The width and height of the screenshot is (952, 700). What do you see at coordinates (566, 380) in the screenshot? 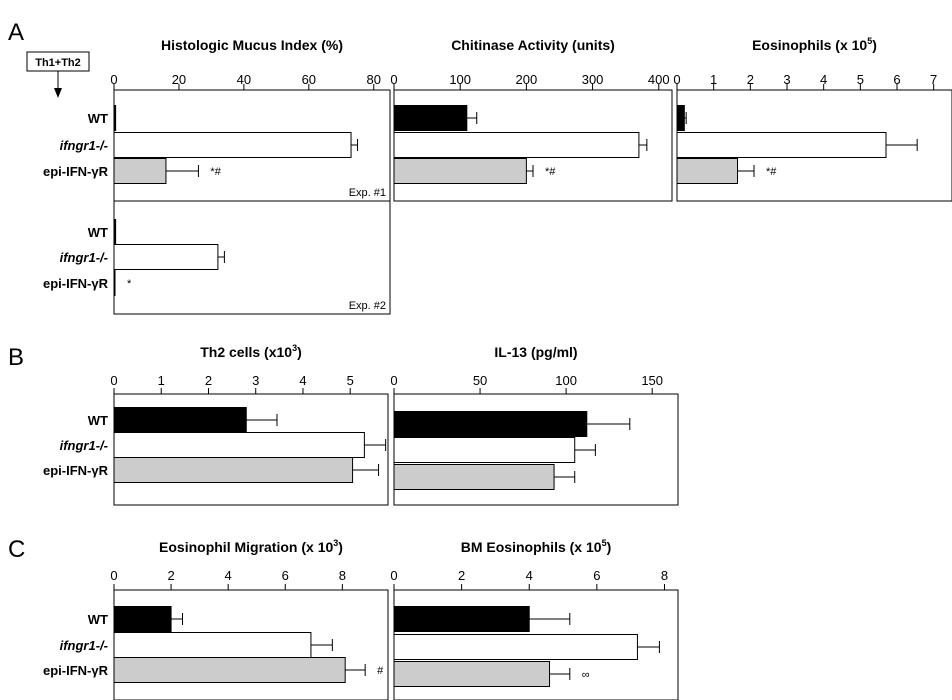
I see `tick-label: 100` at bounding box center [566, 380].